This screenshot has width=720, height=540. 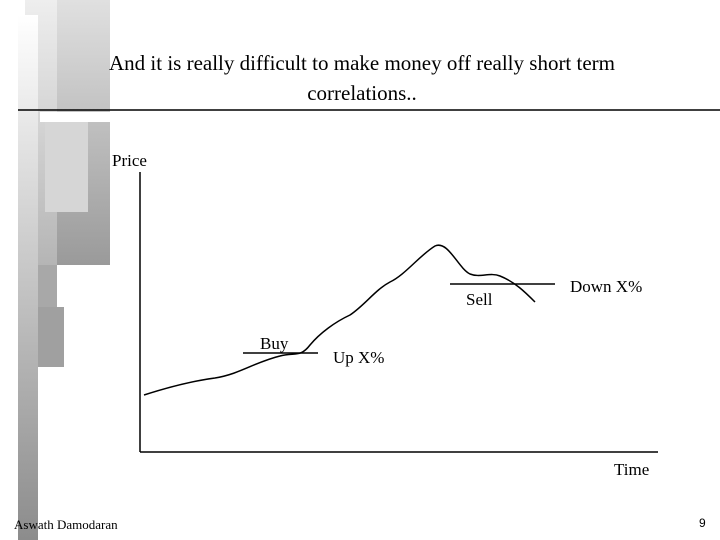 What do you see at coordinates (702, 523) in the screenshot?
I see `page-number: 9` at bounding box center [702, 523].